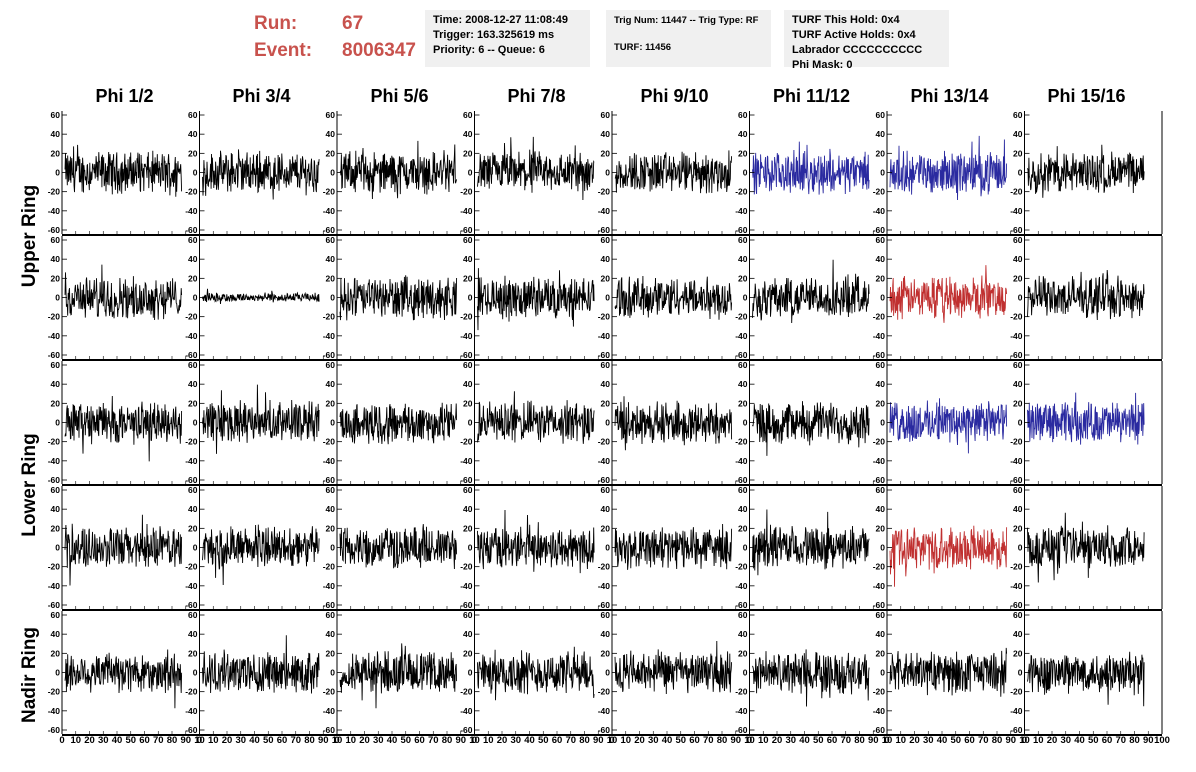  What do you see at coordinates (1086, 171) in the screenshot?
I see `waveform-r0-c7` at bounding box center [1086, 171].